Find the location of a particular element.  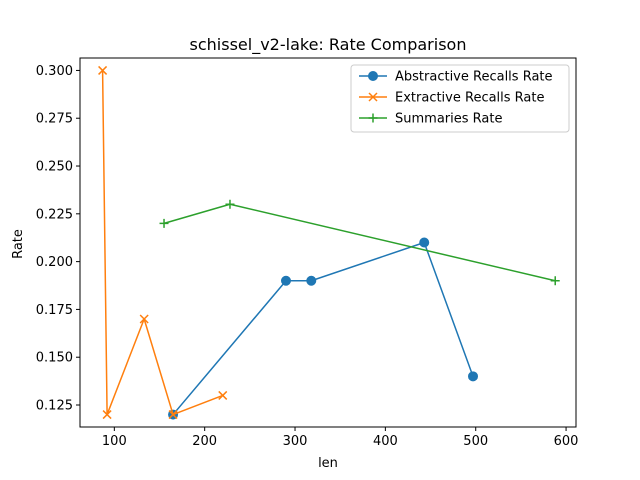

x-tick-label: 100 is located at coordinates (114, 441).